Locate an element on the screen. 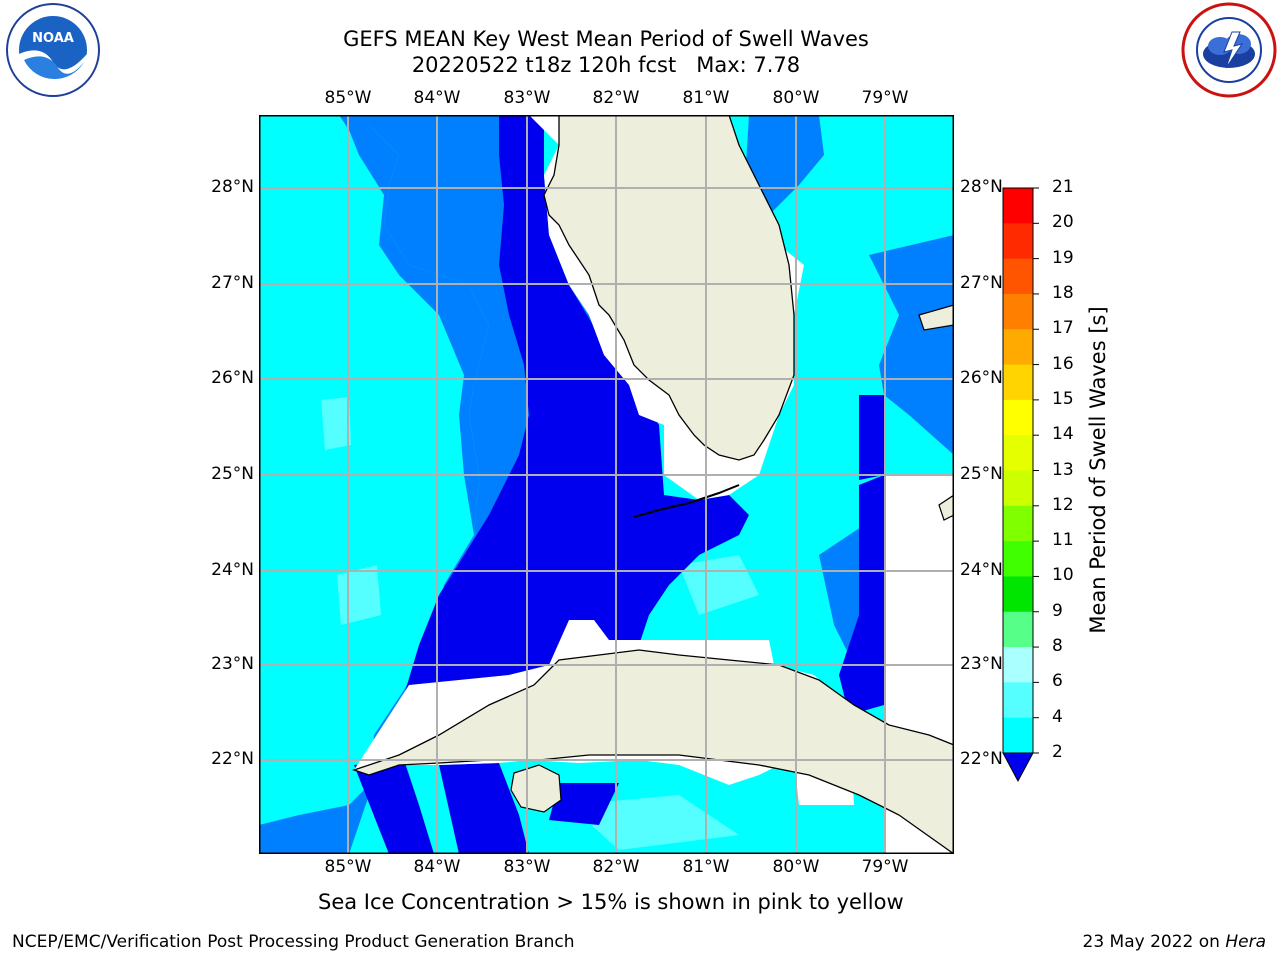 Image resolution: width=1280 pixels, height=960 pixels. lat-label-right: 25°N is located at coordinates (981, 474).